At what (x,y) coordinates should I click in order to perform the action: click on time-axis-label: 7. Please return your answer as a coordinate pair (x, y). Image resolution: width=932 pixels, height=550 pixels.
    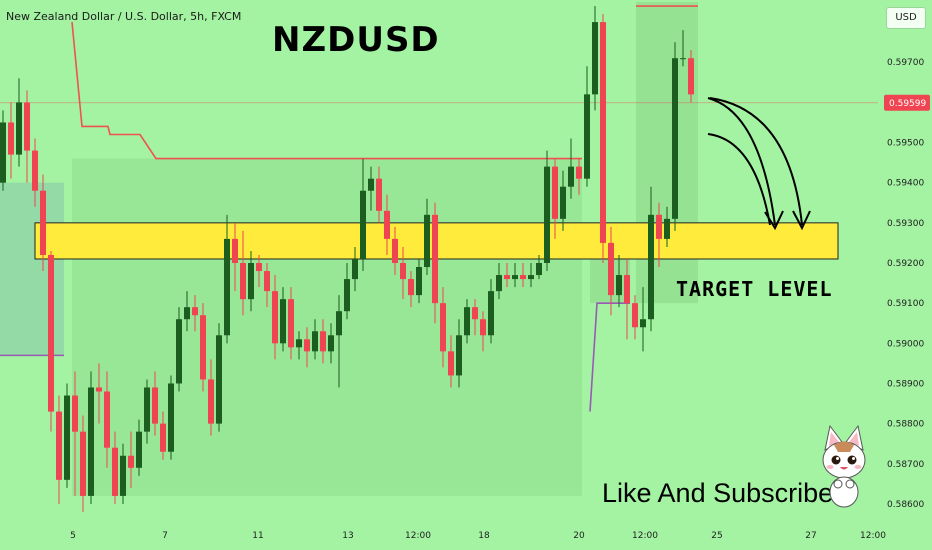
    Looking at the image, I should click on (165, 536).